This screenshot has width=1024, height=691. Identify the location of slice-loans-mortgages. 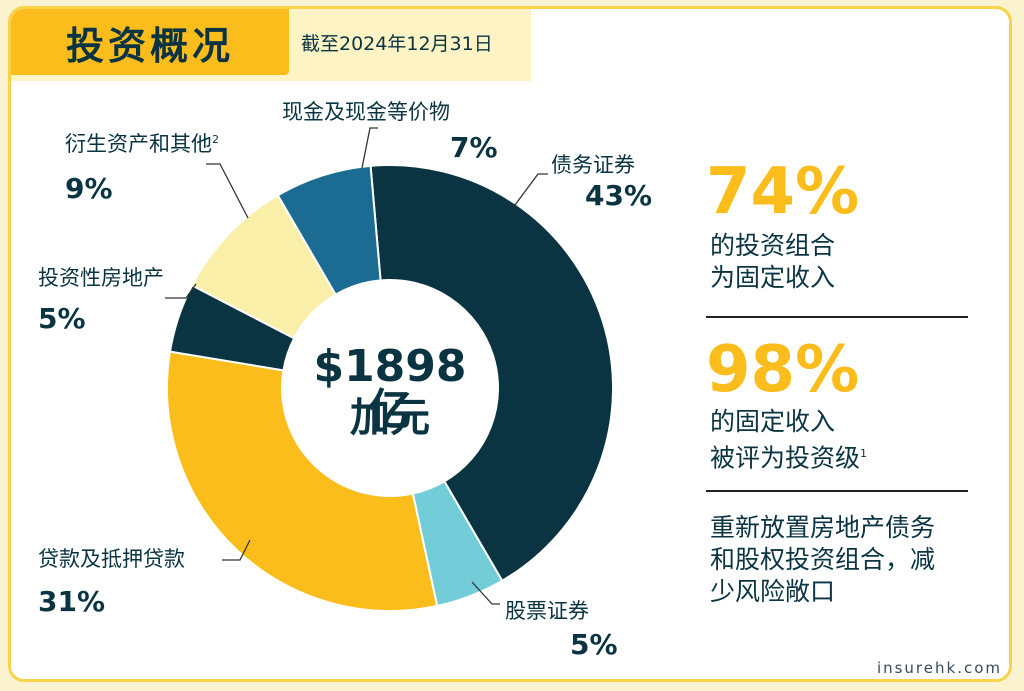
(302, 481).